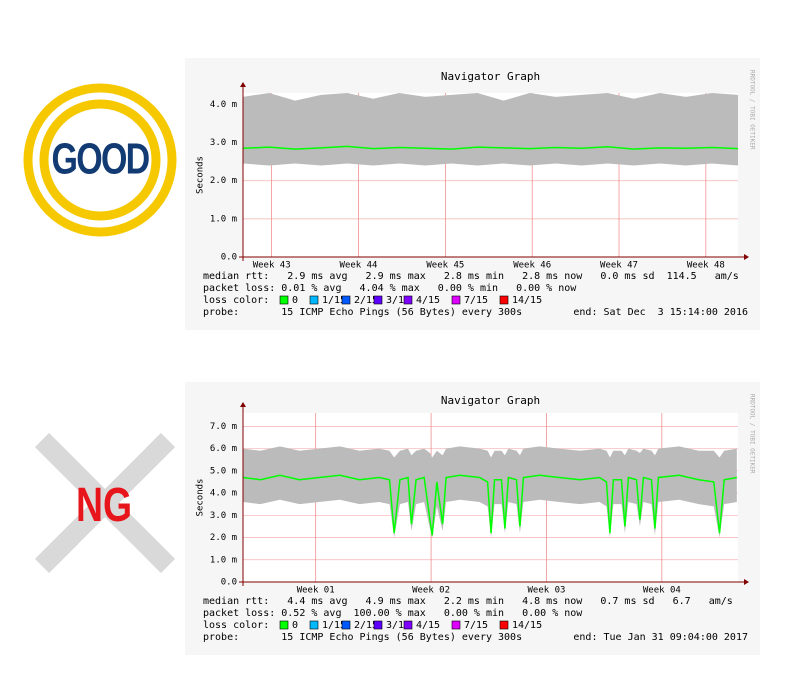 The image size is (792, 678). Describe the element at coordinates (223, 471) in the screenshot. I see `y-tick-label: 5.0 m` at that location.